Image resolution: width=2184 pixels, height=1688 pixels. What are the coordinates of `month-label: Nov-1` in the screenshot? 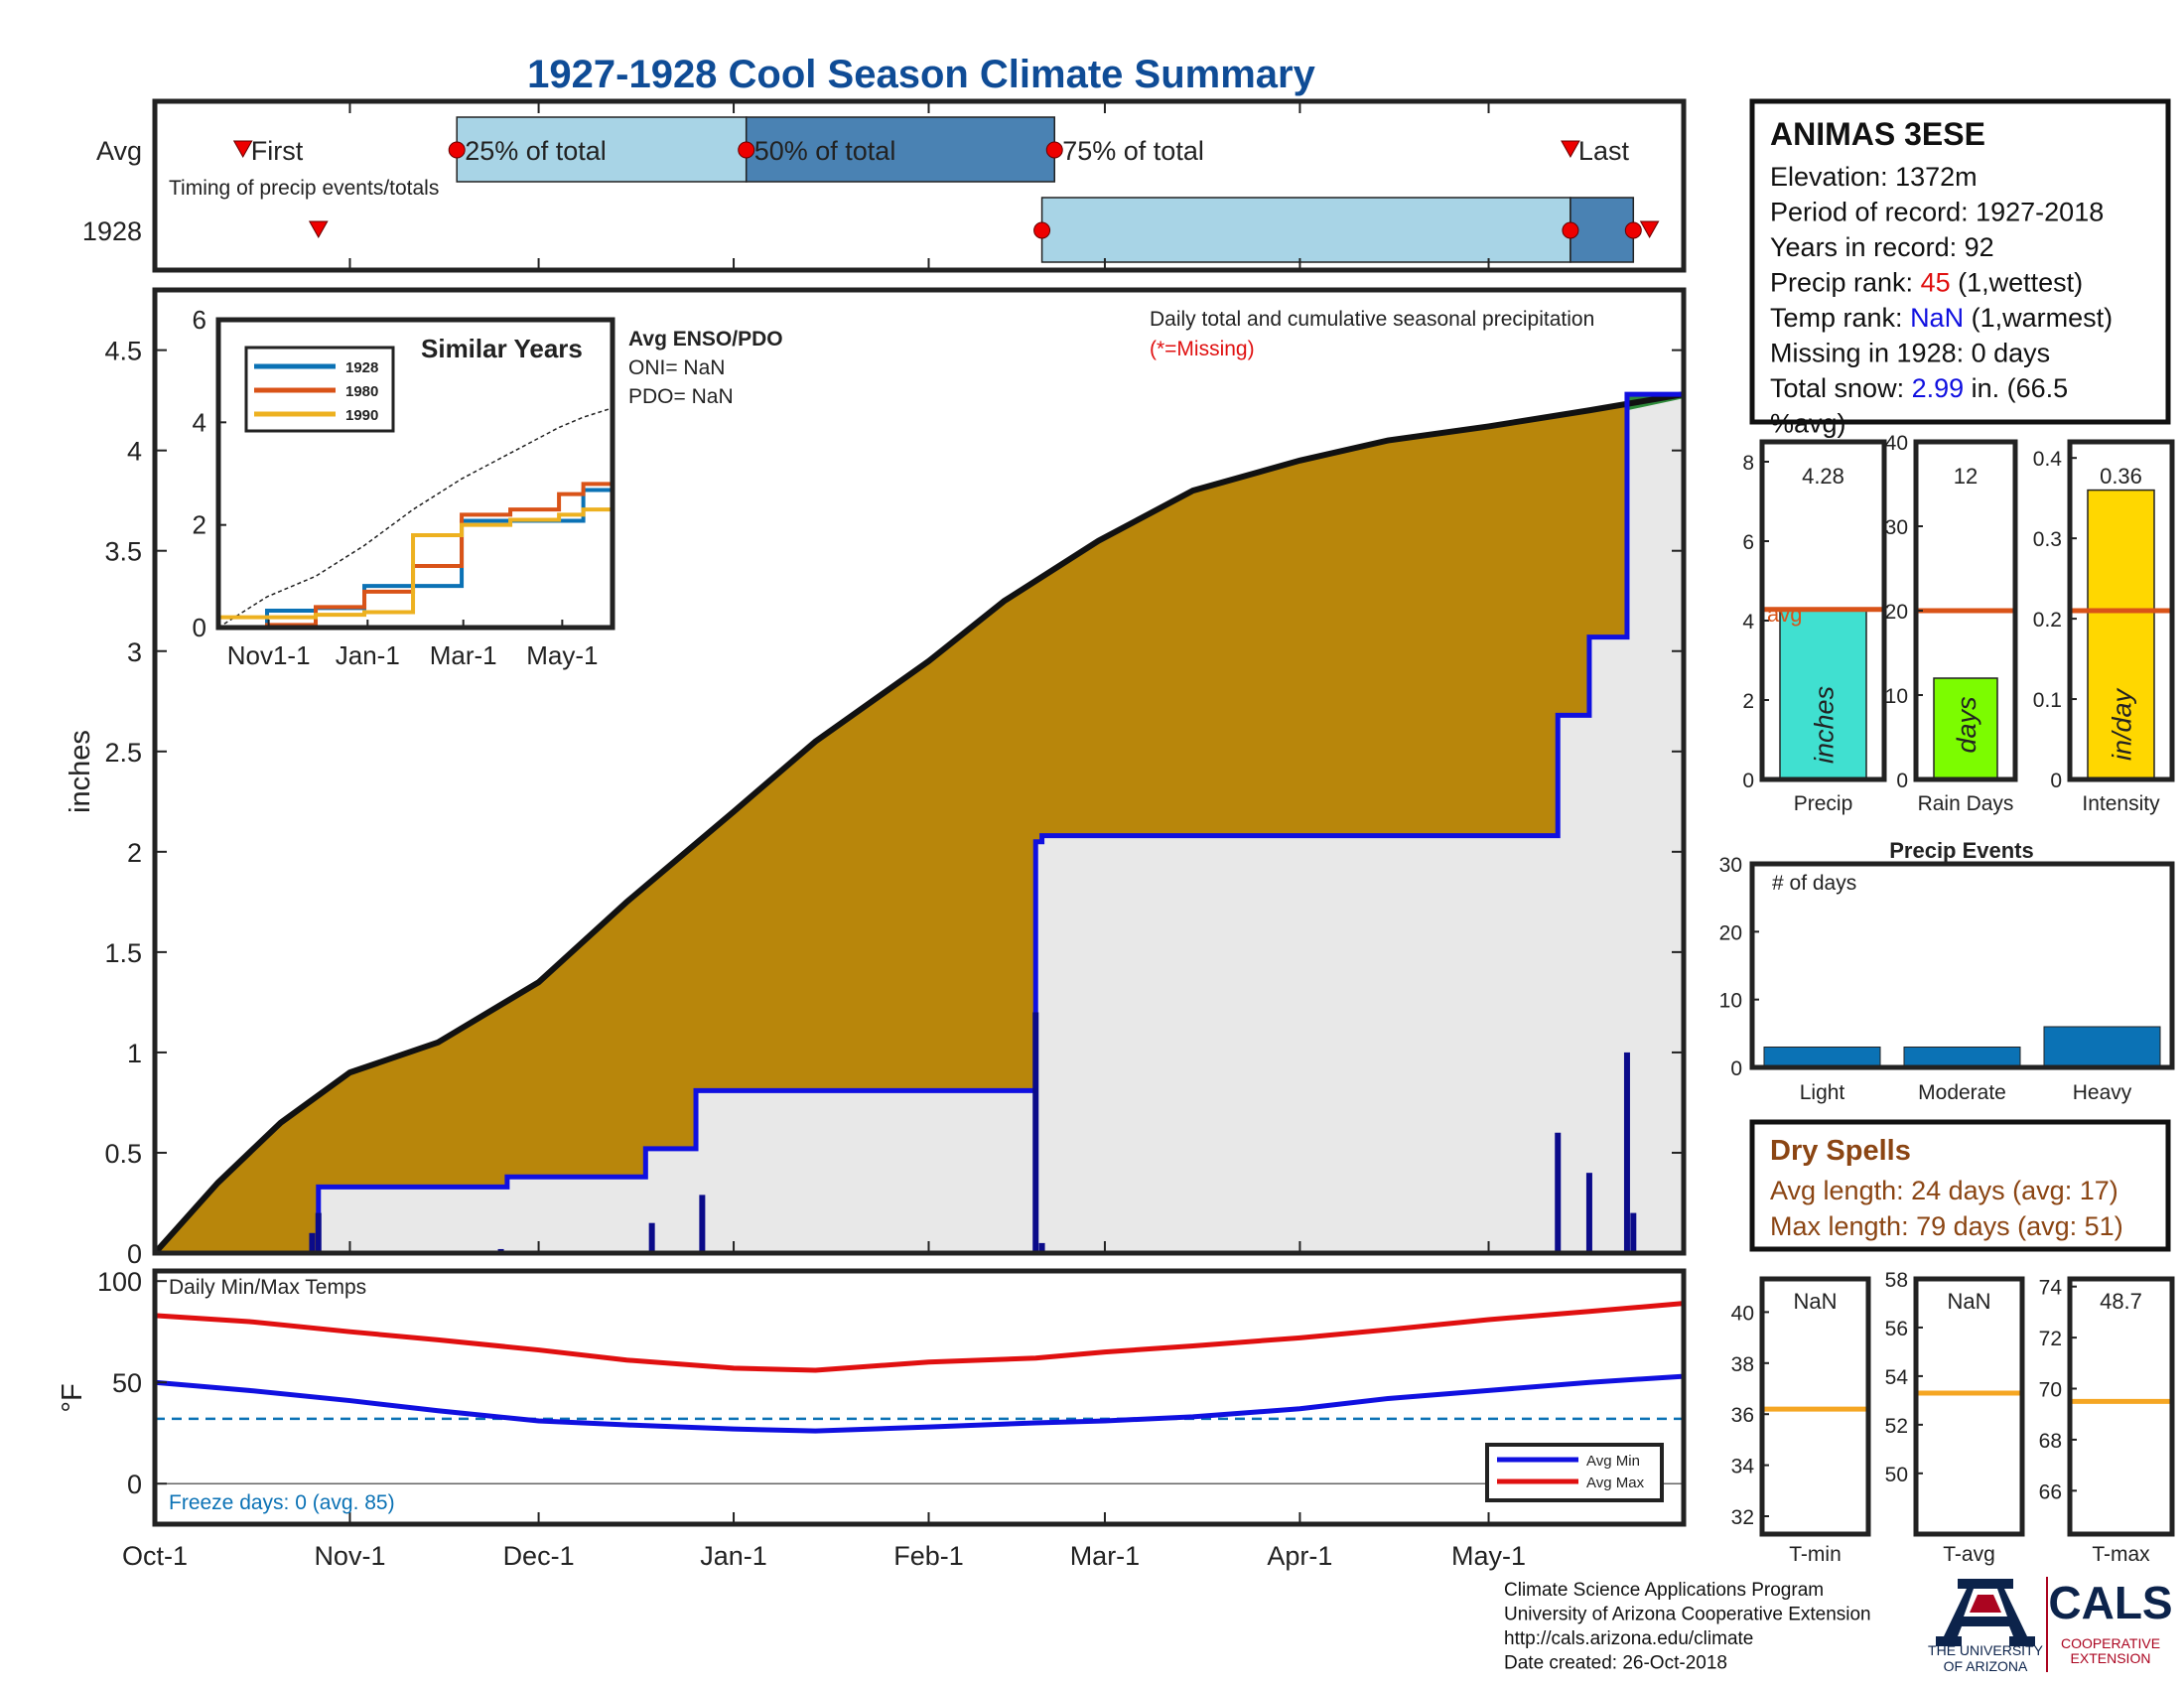 It's located at (349, 1556).